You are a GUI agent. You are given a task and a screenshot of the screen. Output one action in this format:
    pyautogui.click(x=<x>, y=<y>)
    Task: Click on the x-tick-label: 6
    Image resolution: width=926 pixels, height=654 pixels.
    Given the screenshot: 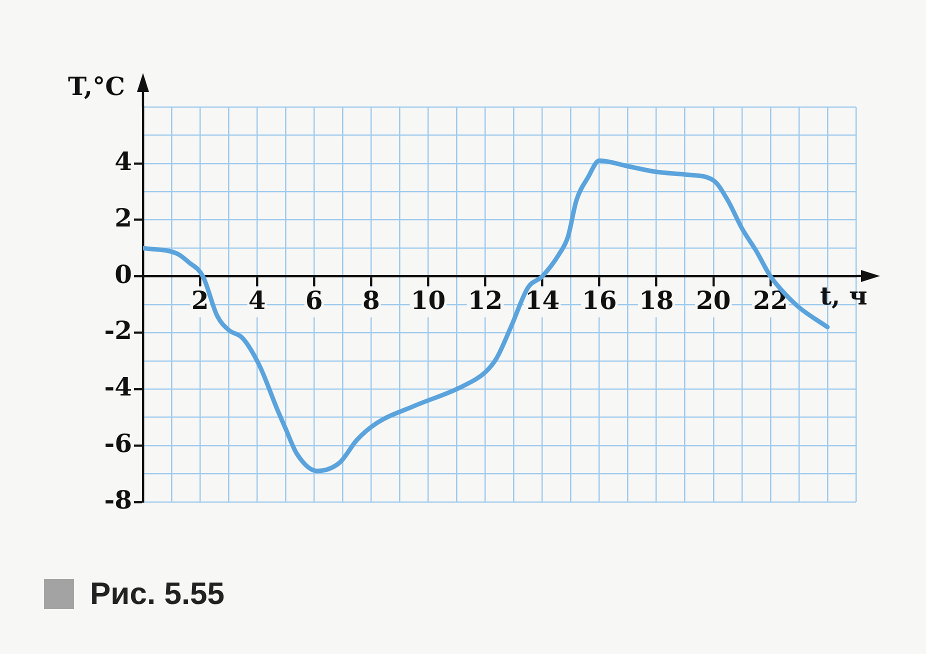 What is the action you would take?
    pyautogui.click(x=314, y=300)
    